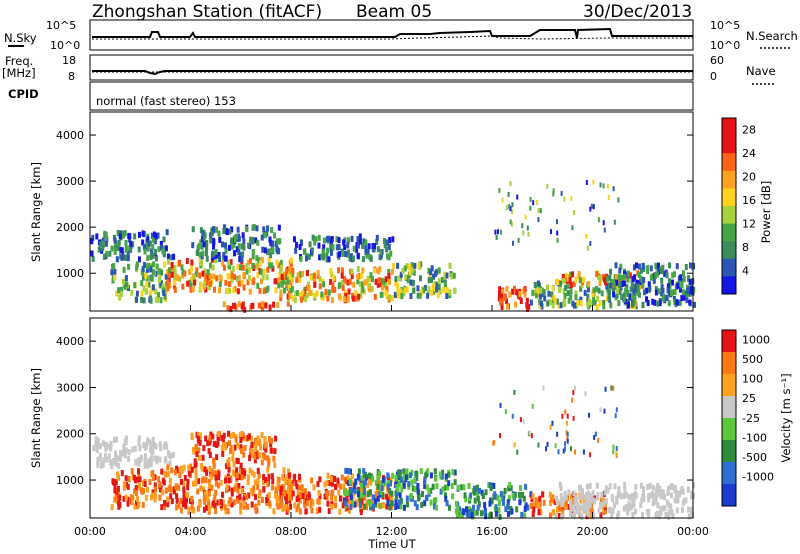 This screenshot has width=800, height=554. I want to click on colorbar-swatch, so click(729, 162).